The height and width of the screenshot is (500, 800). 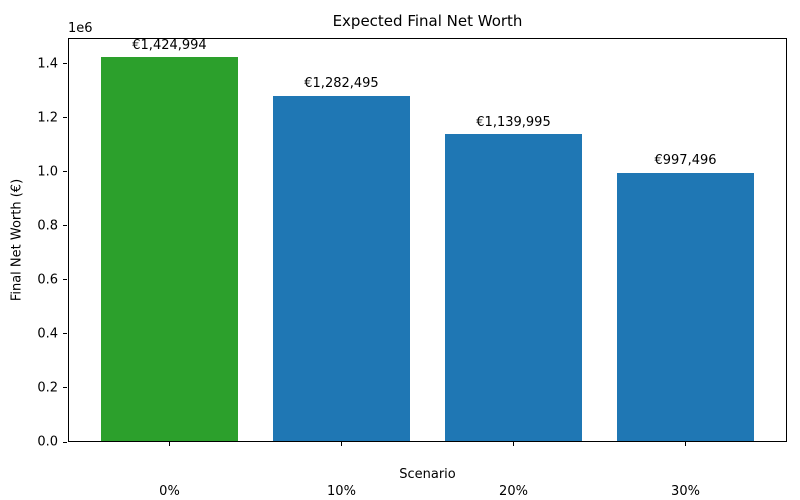 What do you see at coordinates (685, 491) in the screenshot?
I see `x-tick-label: 30%` at bounding box center [685, 491].